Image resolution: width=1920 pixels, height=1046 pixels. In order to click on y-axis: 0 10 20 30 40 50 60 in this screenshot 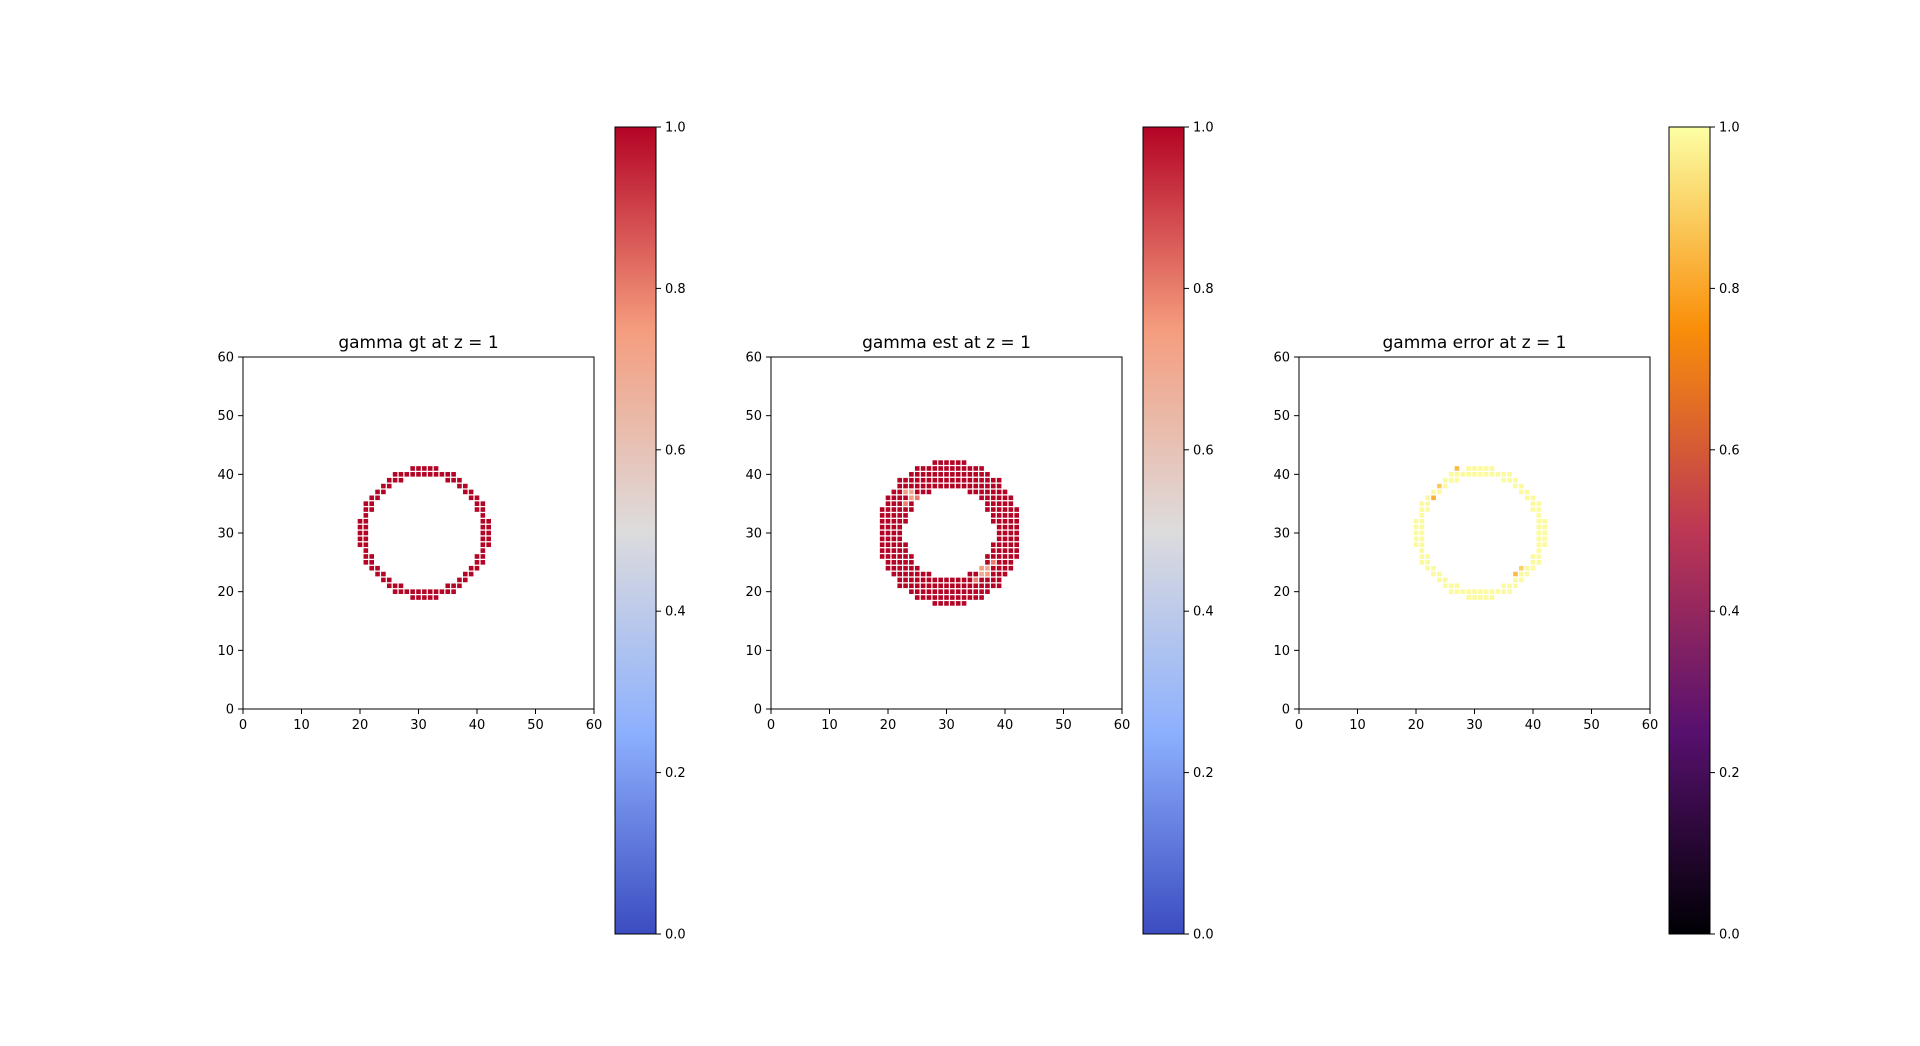, I will do `click(758, 534)`.